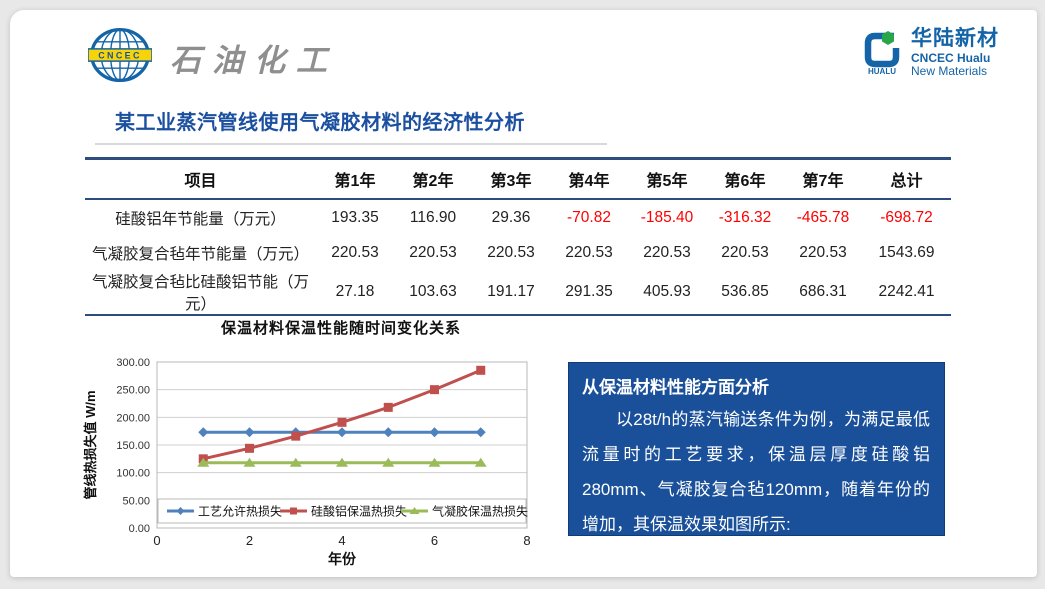  I want to click on row-value: -70.82, so click(589, 217).